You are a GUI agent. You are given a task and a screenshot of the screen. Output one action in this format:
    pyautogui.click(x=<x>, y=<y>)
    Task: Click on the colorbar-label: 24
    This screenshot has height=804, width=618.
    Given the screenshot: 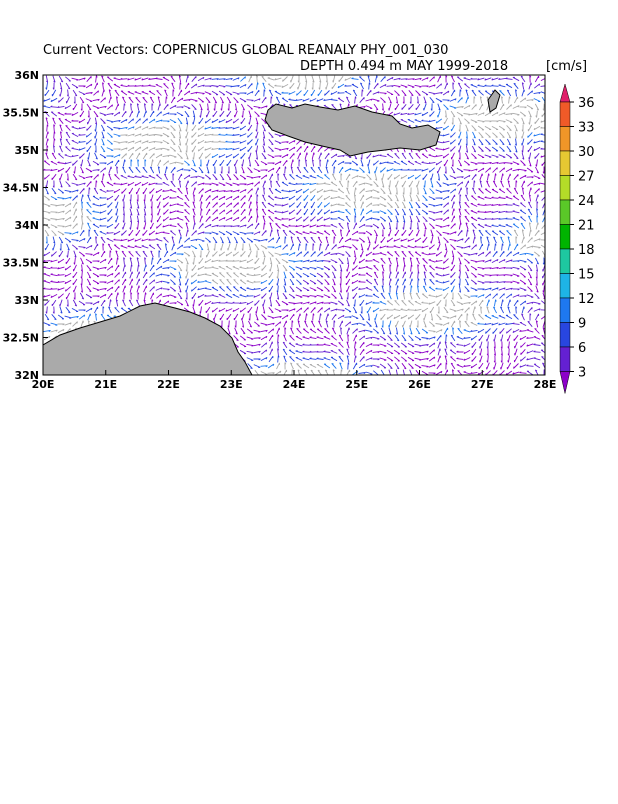 What is the action you would take?
    pyautogui.click(x=586, y=201)
    